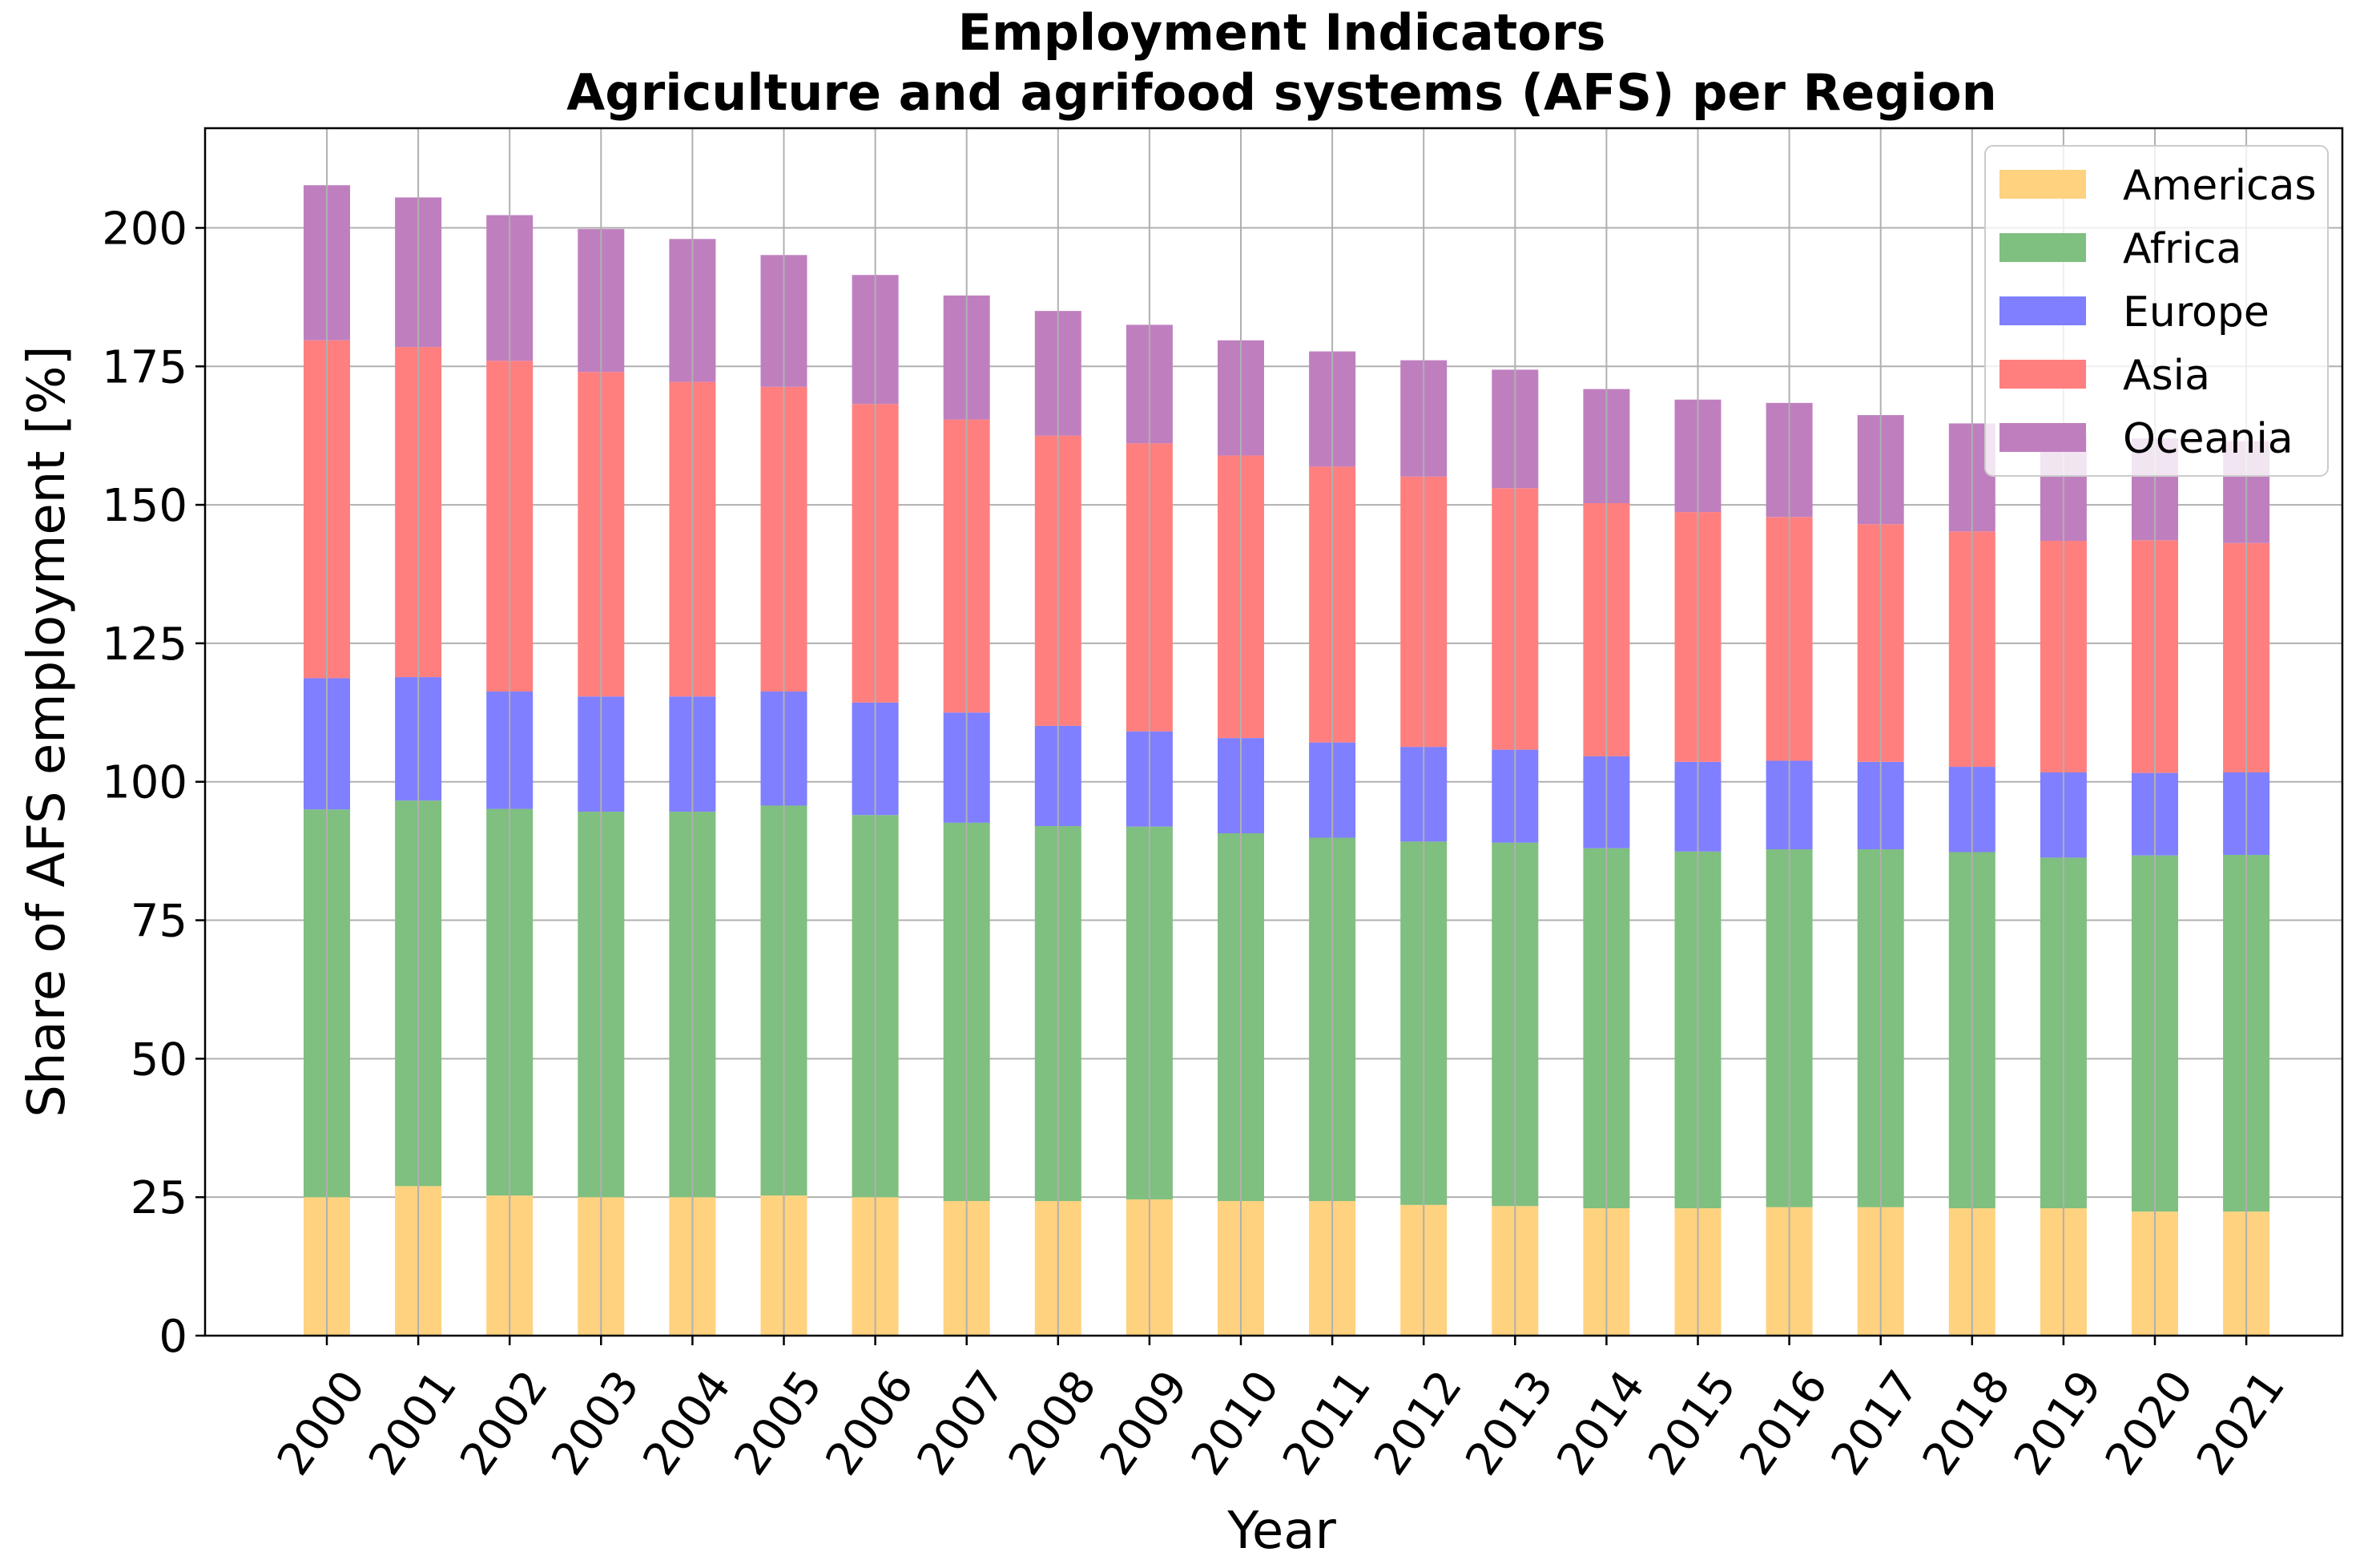  I want to click on y-tick-label: 150, so click(144, 506).